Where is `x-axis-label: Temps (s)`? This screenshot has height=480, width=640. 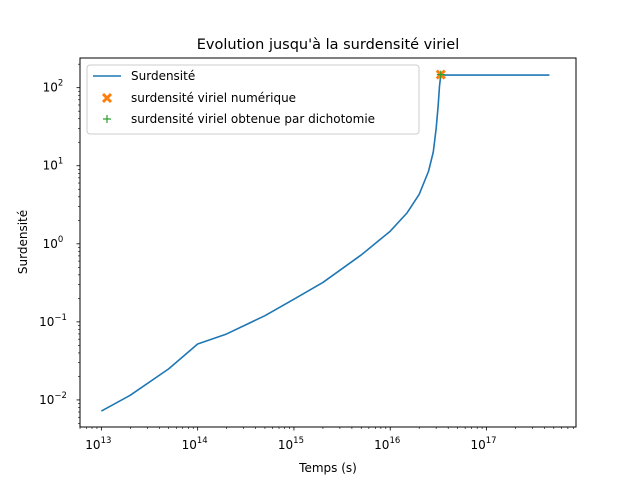 x-axis-label: Temps (s) is located at coordinates (327, 468).